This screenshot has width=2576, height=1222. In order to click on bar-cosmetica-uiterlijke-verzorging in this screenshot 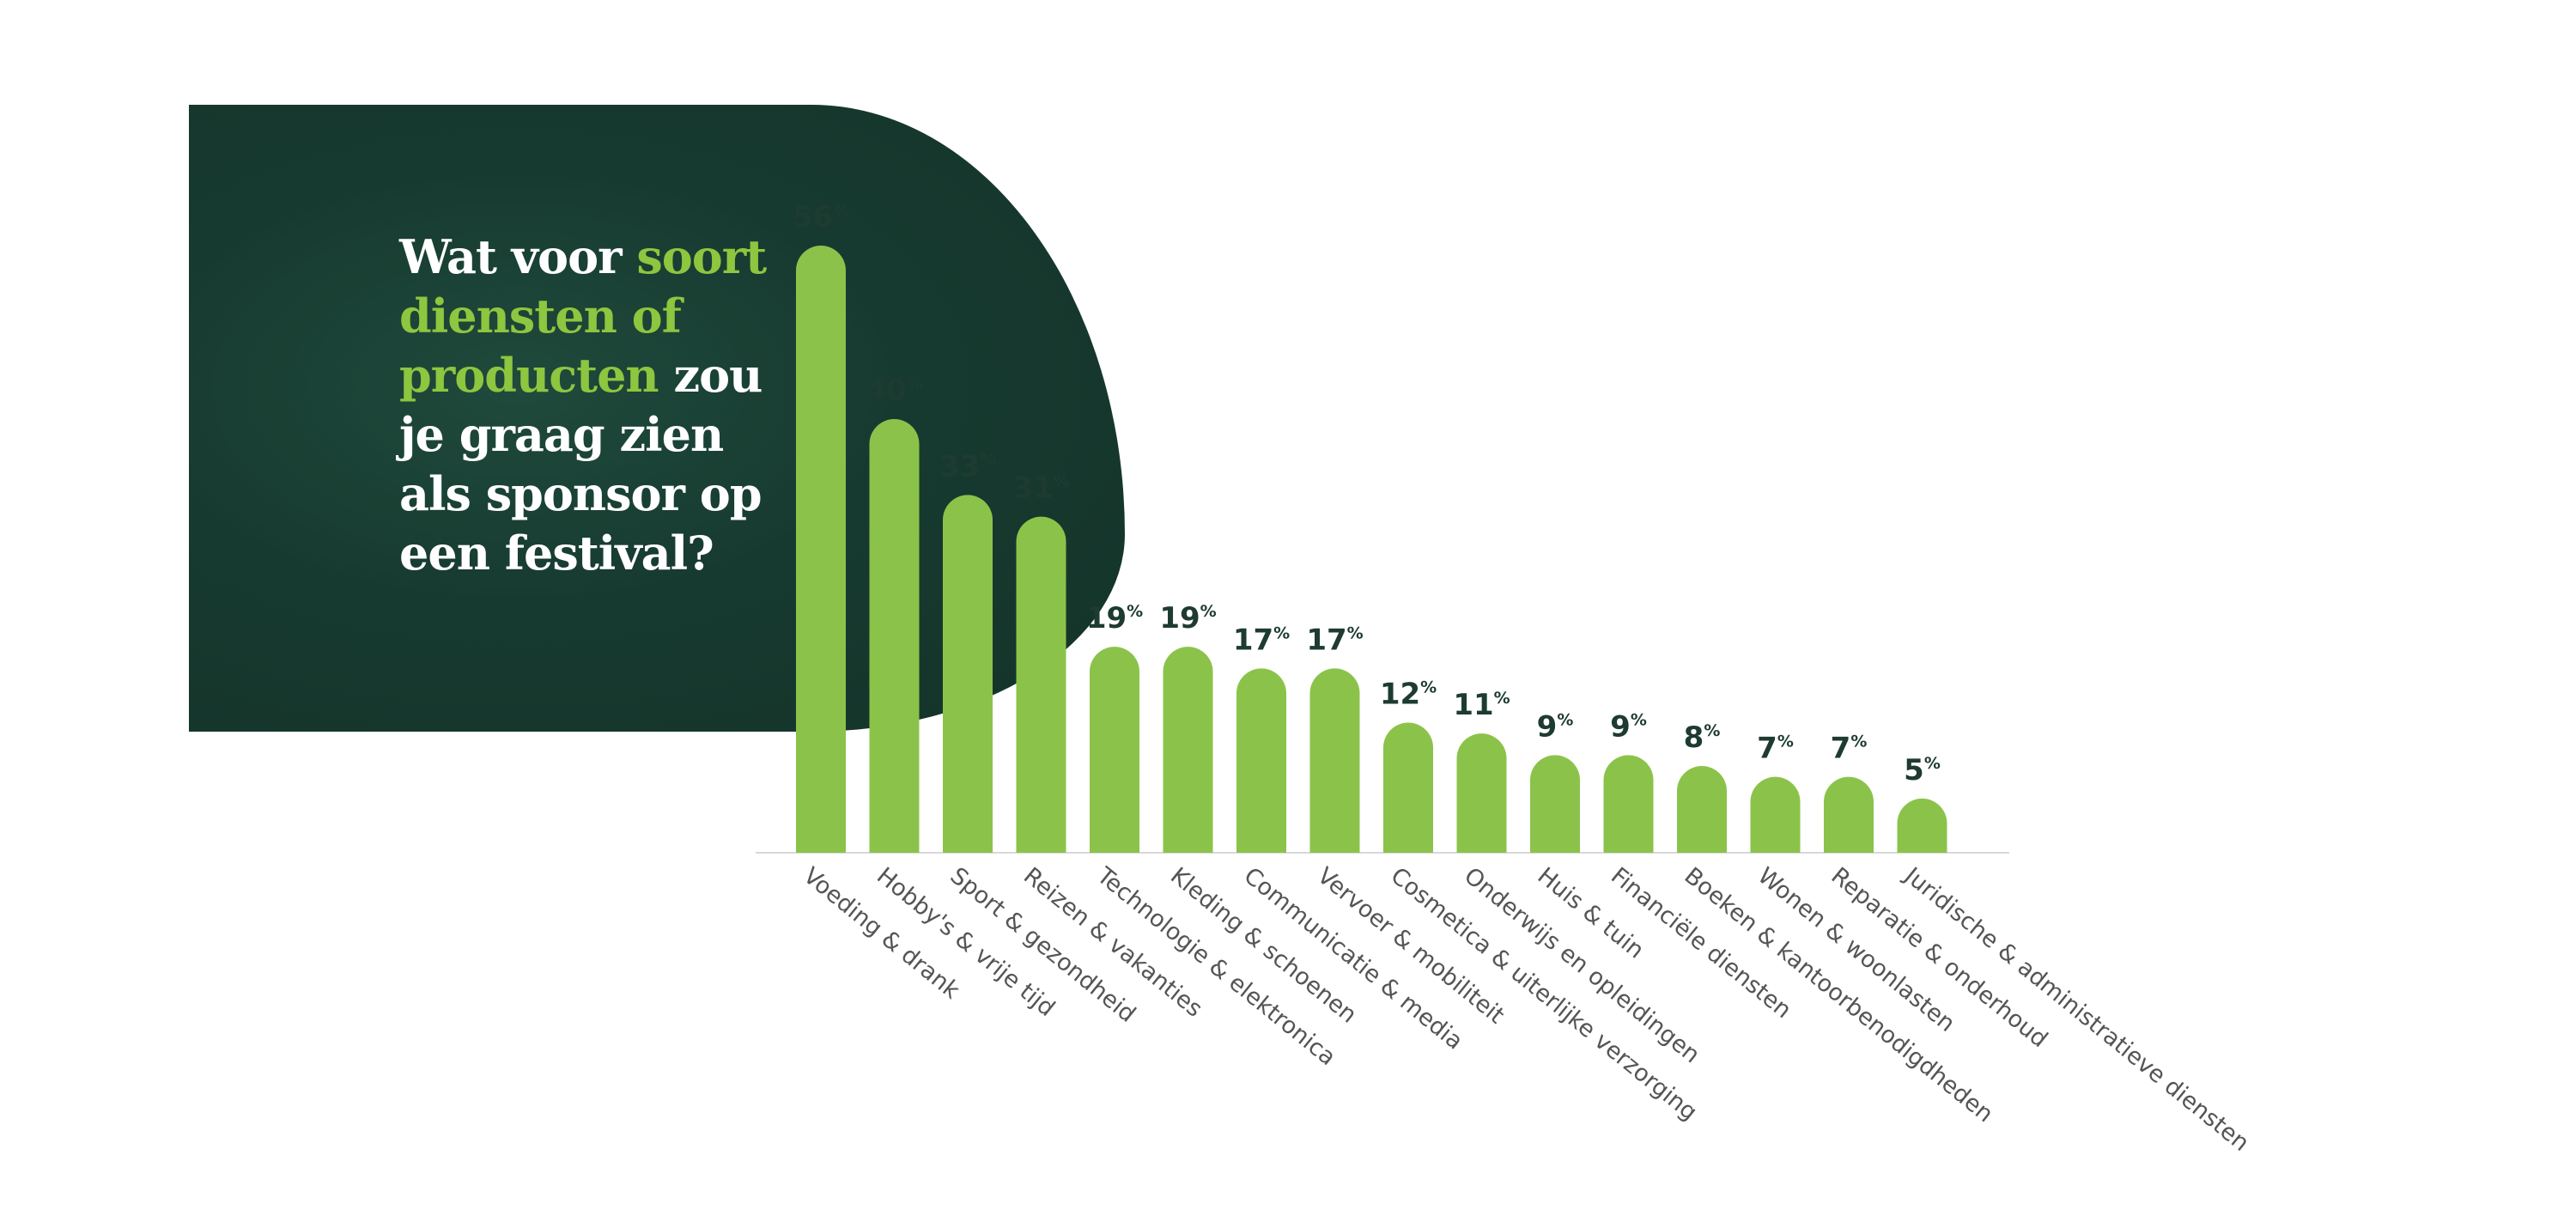, I will do `click(1408, 787)`.